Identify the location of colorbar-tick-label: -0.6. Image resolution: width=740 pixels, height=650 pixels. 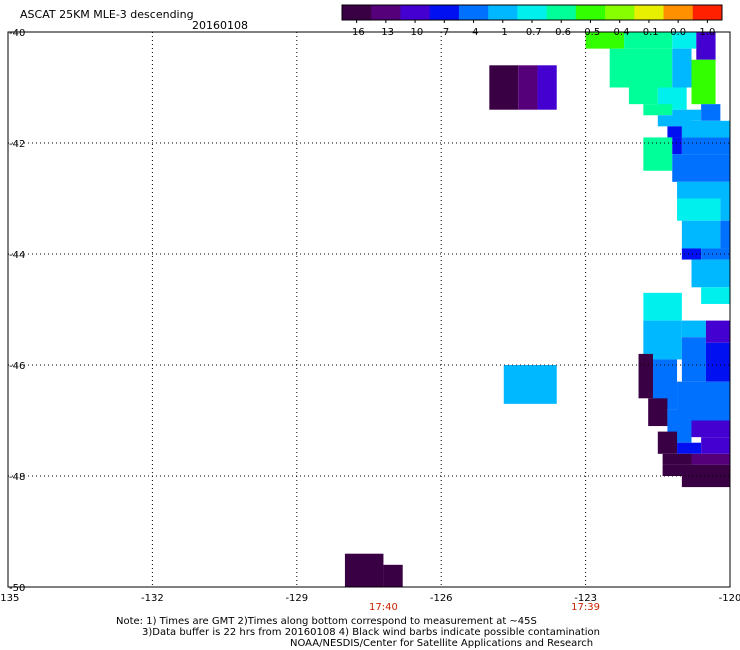
(561, 32).